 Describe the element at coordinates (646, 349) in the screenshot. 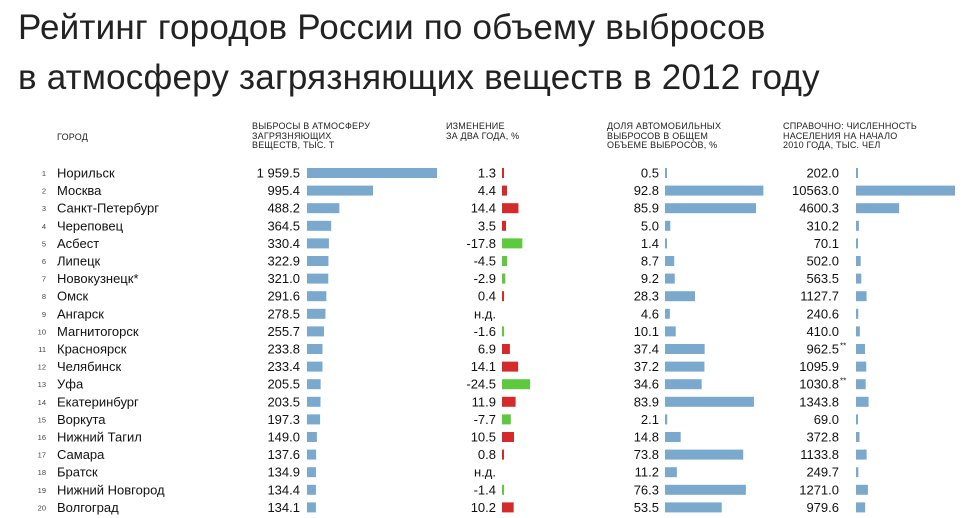

I see `auto-share-value: 37.4` at that location.